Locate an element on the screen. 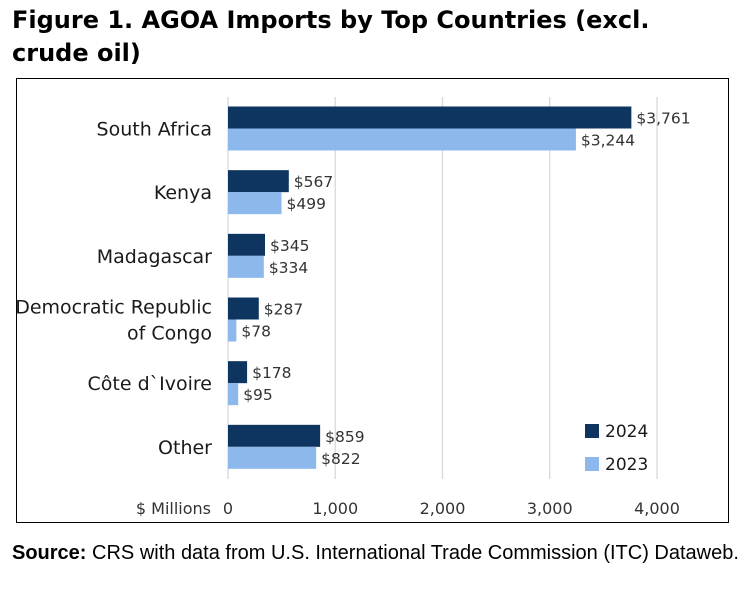 The height and width of the screenshot is (592, 752). legend: 2024 2023 is located at coordinates (616, 448).